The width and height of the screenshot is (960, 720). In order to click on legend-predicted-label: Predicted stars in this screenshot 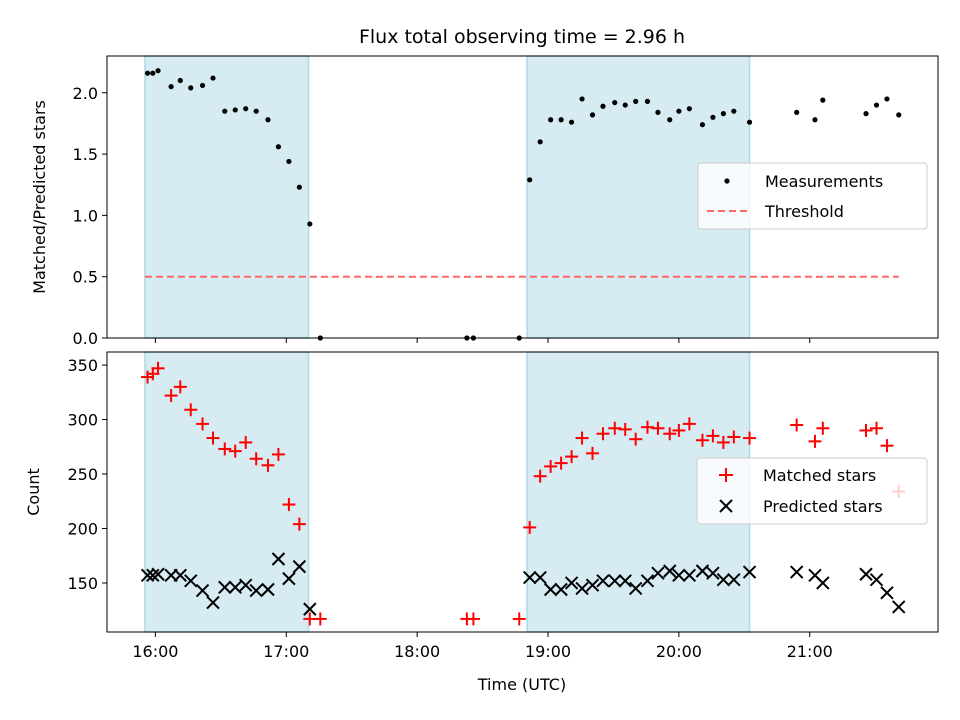, I will do `click(823, 506)`.